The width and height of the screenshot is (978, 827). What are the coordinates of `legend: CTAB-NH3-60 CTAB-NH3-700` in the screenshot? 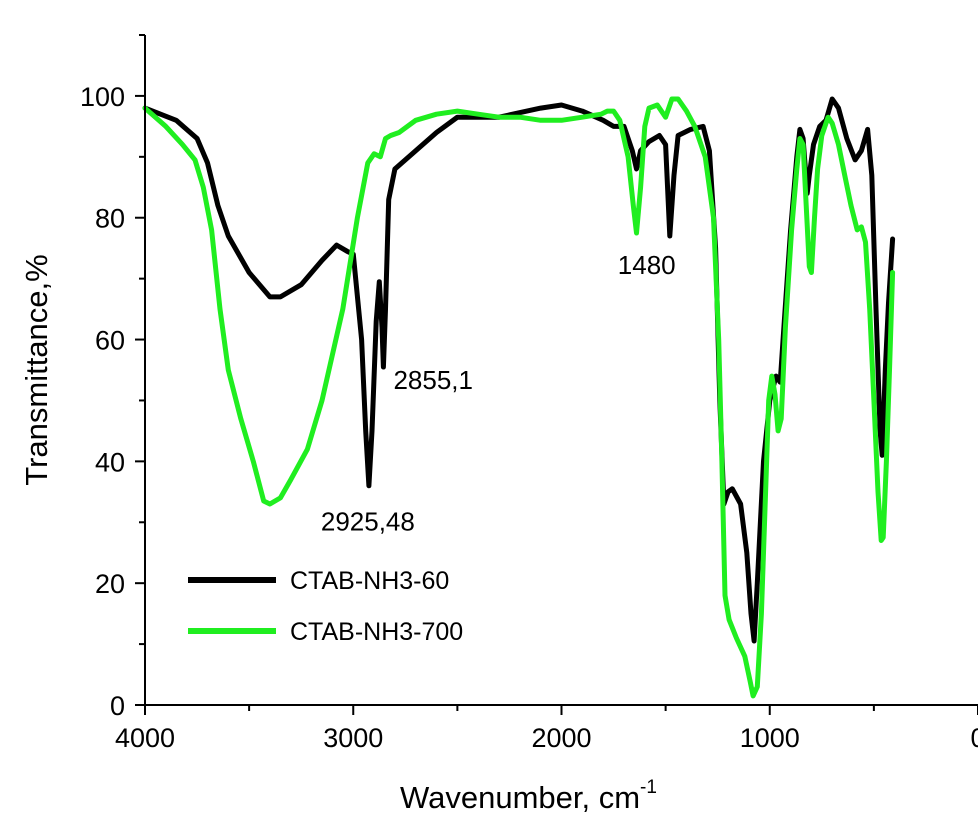 It's located at (325, 606).